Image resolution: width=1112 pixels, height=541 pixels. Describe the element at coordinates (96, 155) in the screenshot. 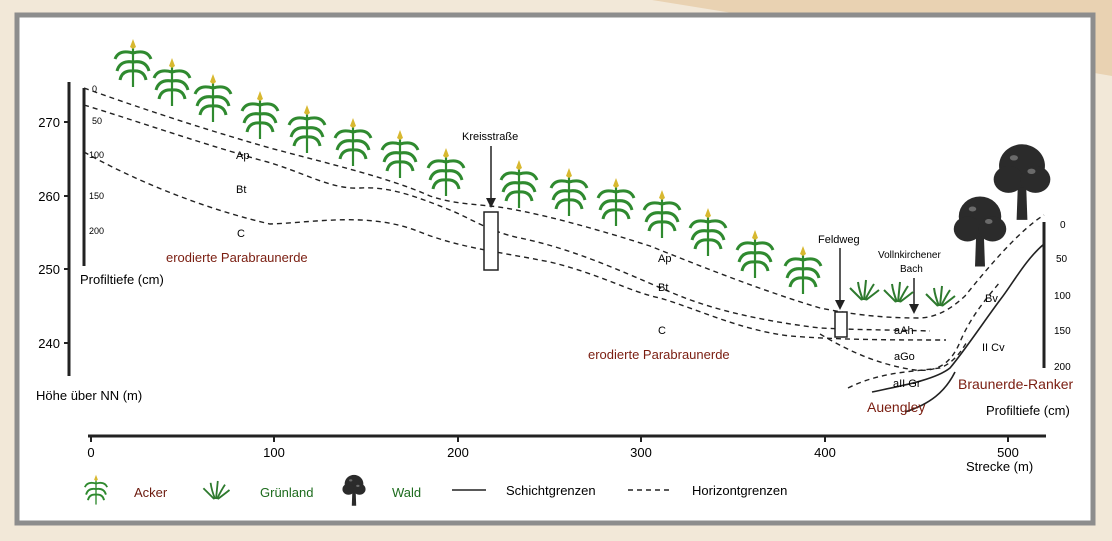

I see `depth-left-tick-100: 100` at that location.